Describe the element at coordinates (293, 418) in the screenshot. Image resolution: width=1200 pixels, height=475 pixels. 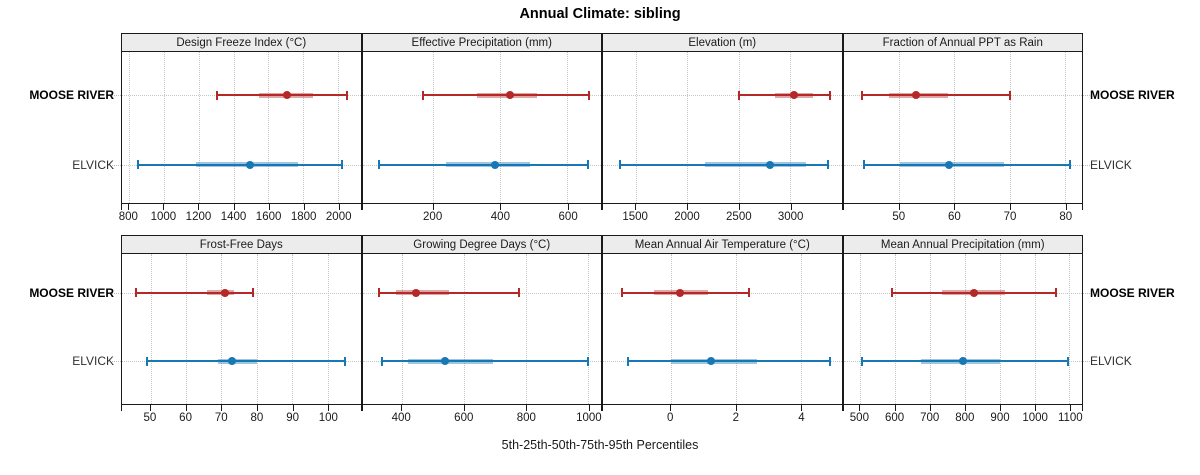
I see `axis-tick-label: 90` at that location.